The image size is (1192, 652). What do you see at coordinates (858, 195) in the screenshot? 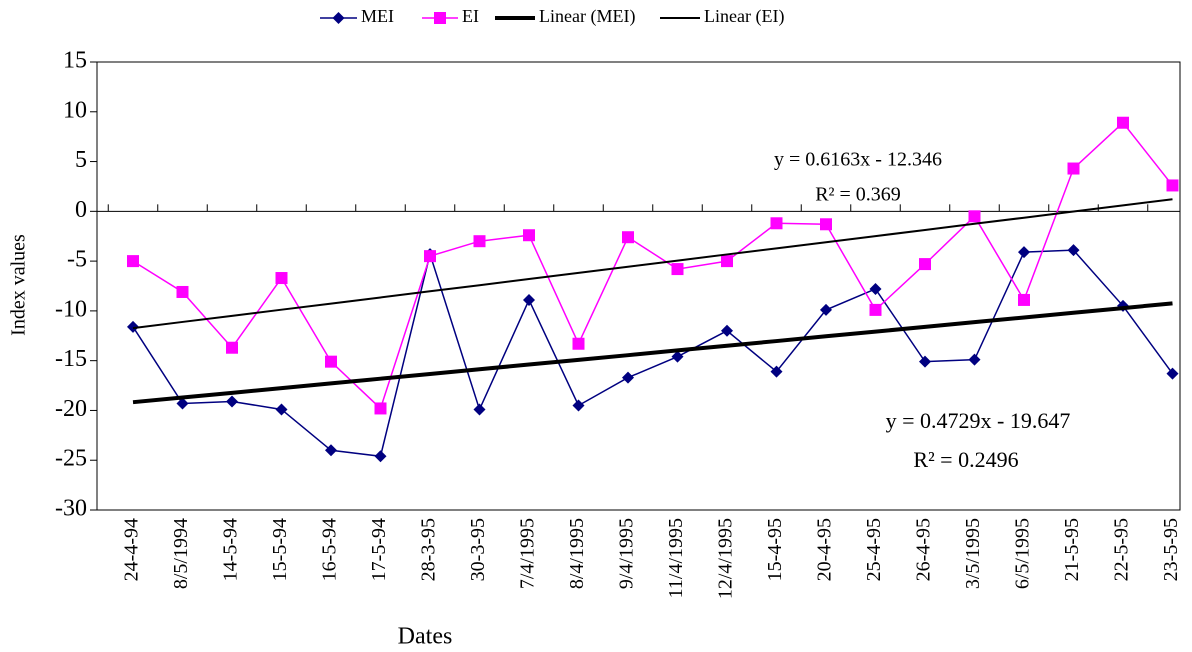
I see `annotation: R² = 0.369` at bounding box center [858, 195].